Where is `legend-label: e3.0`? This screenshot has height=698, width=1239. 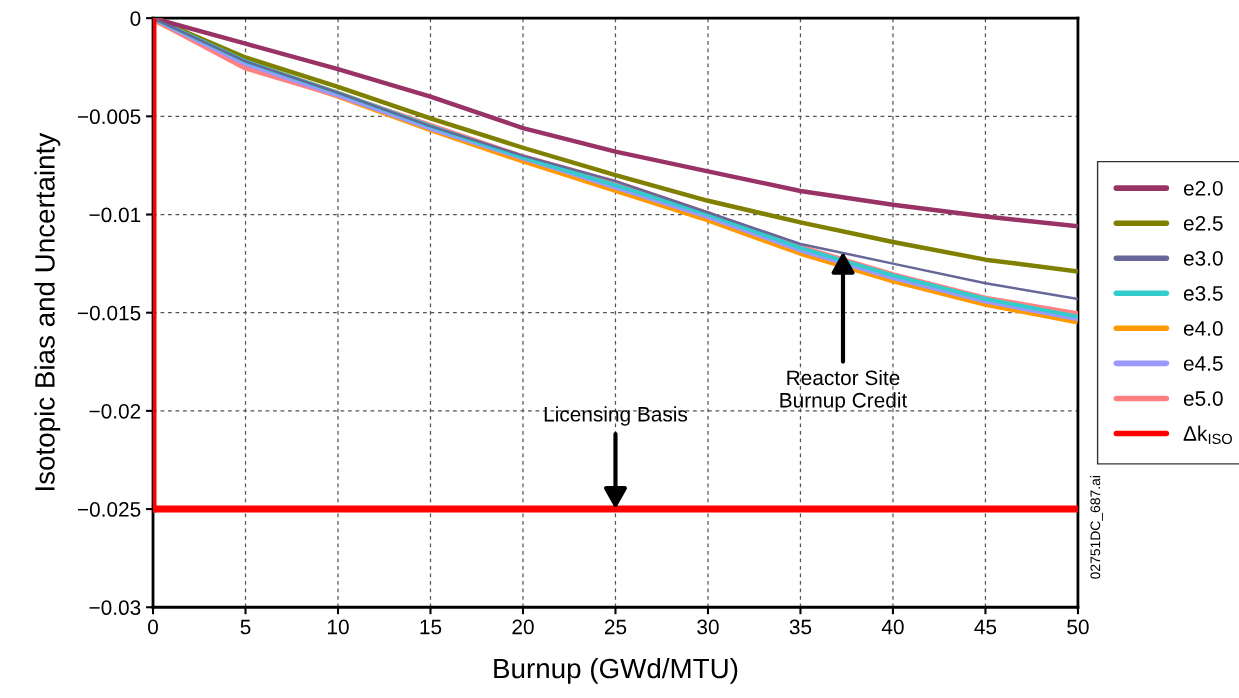 legend-label: e3.0 is located at coordinates (1203, 258).